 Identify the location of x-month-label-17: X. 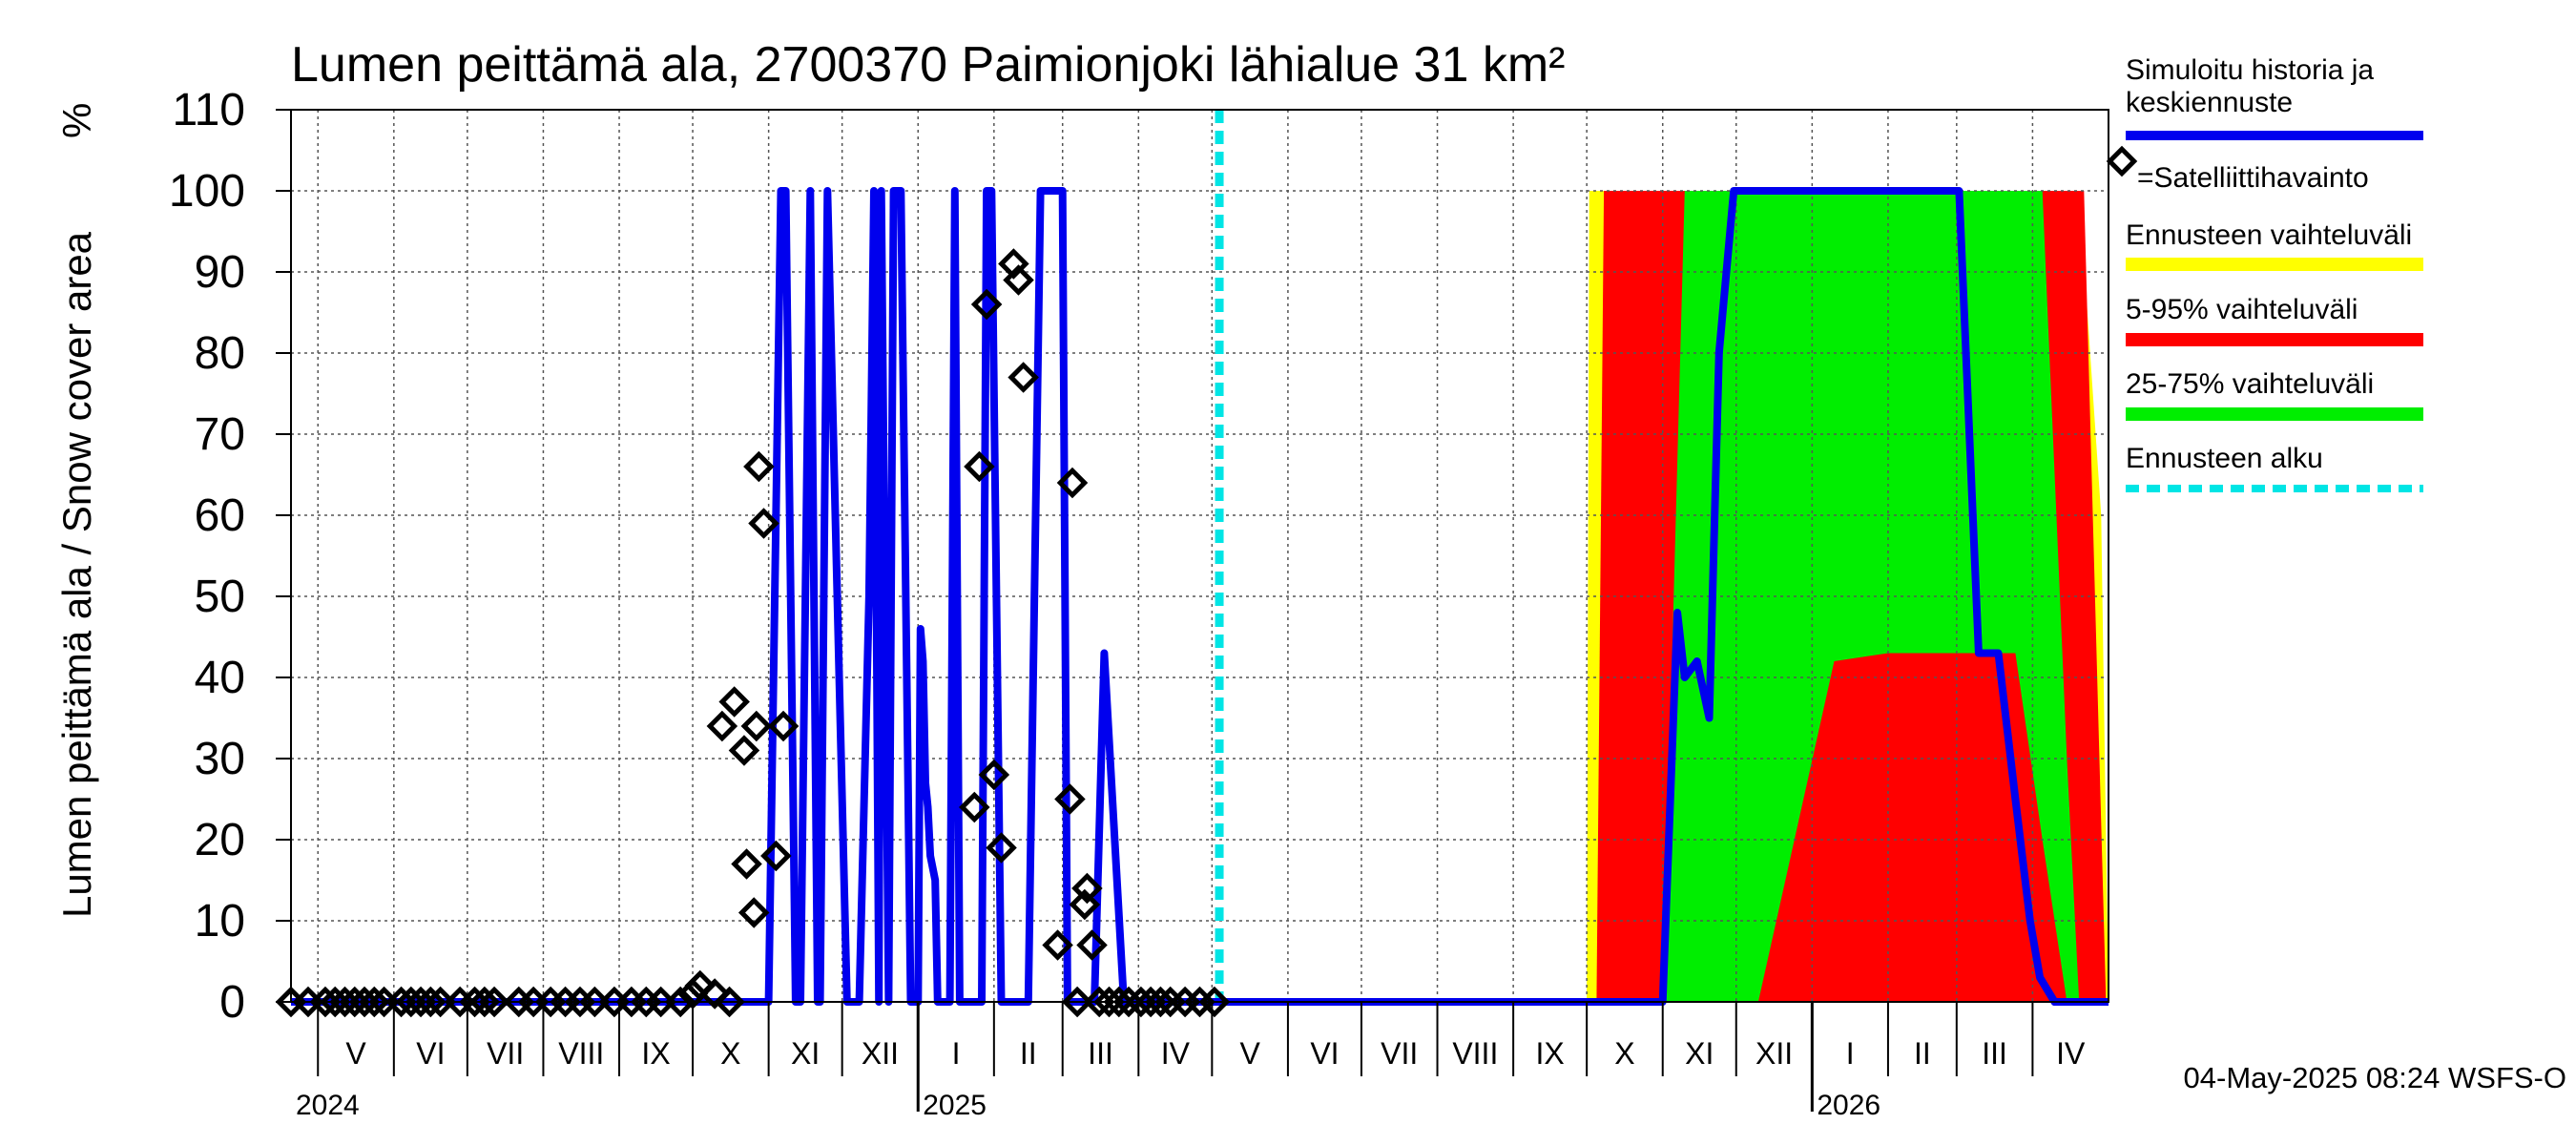
(1624, 1053).